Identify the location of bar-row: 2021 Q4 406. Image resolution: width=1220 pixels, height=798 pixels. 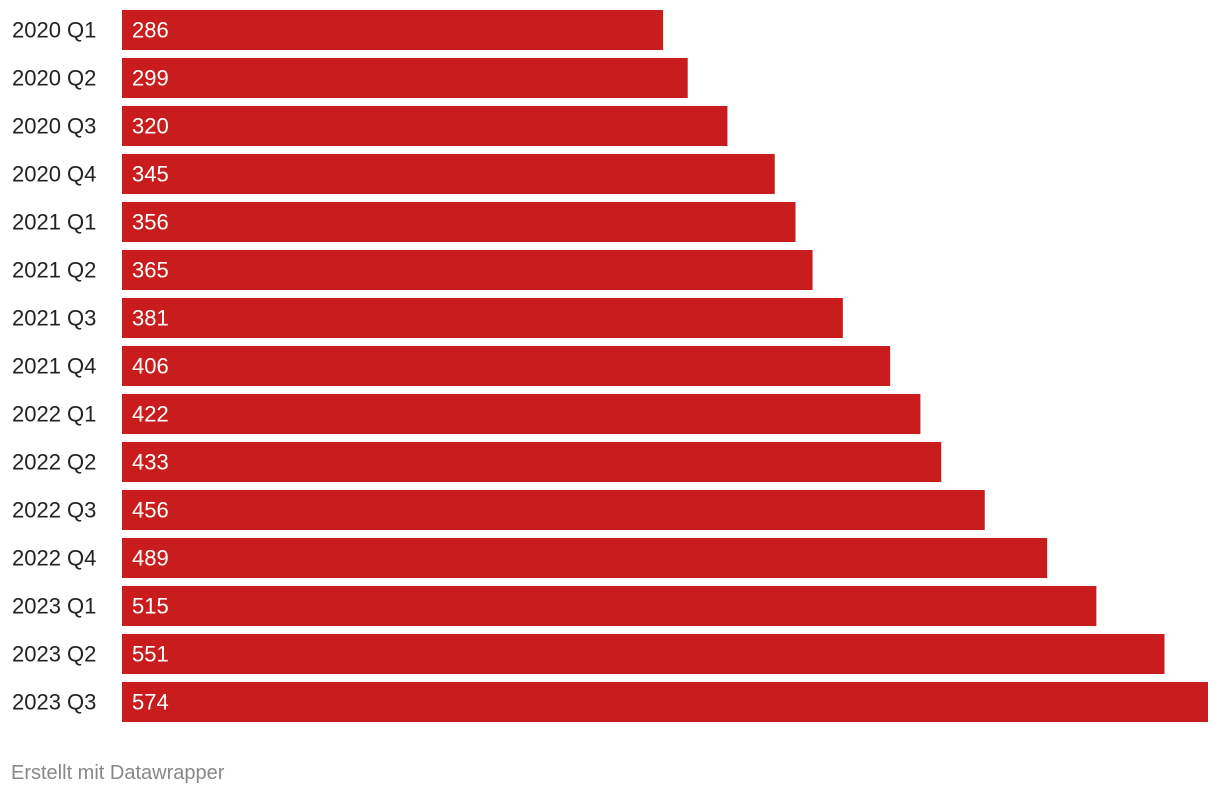
(451, 366).